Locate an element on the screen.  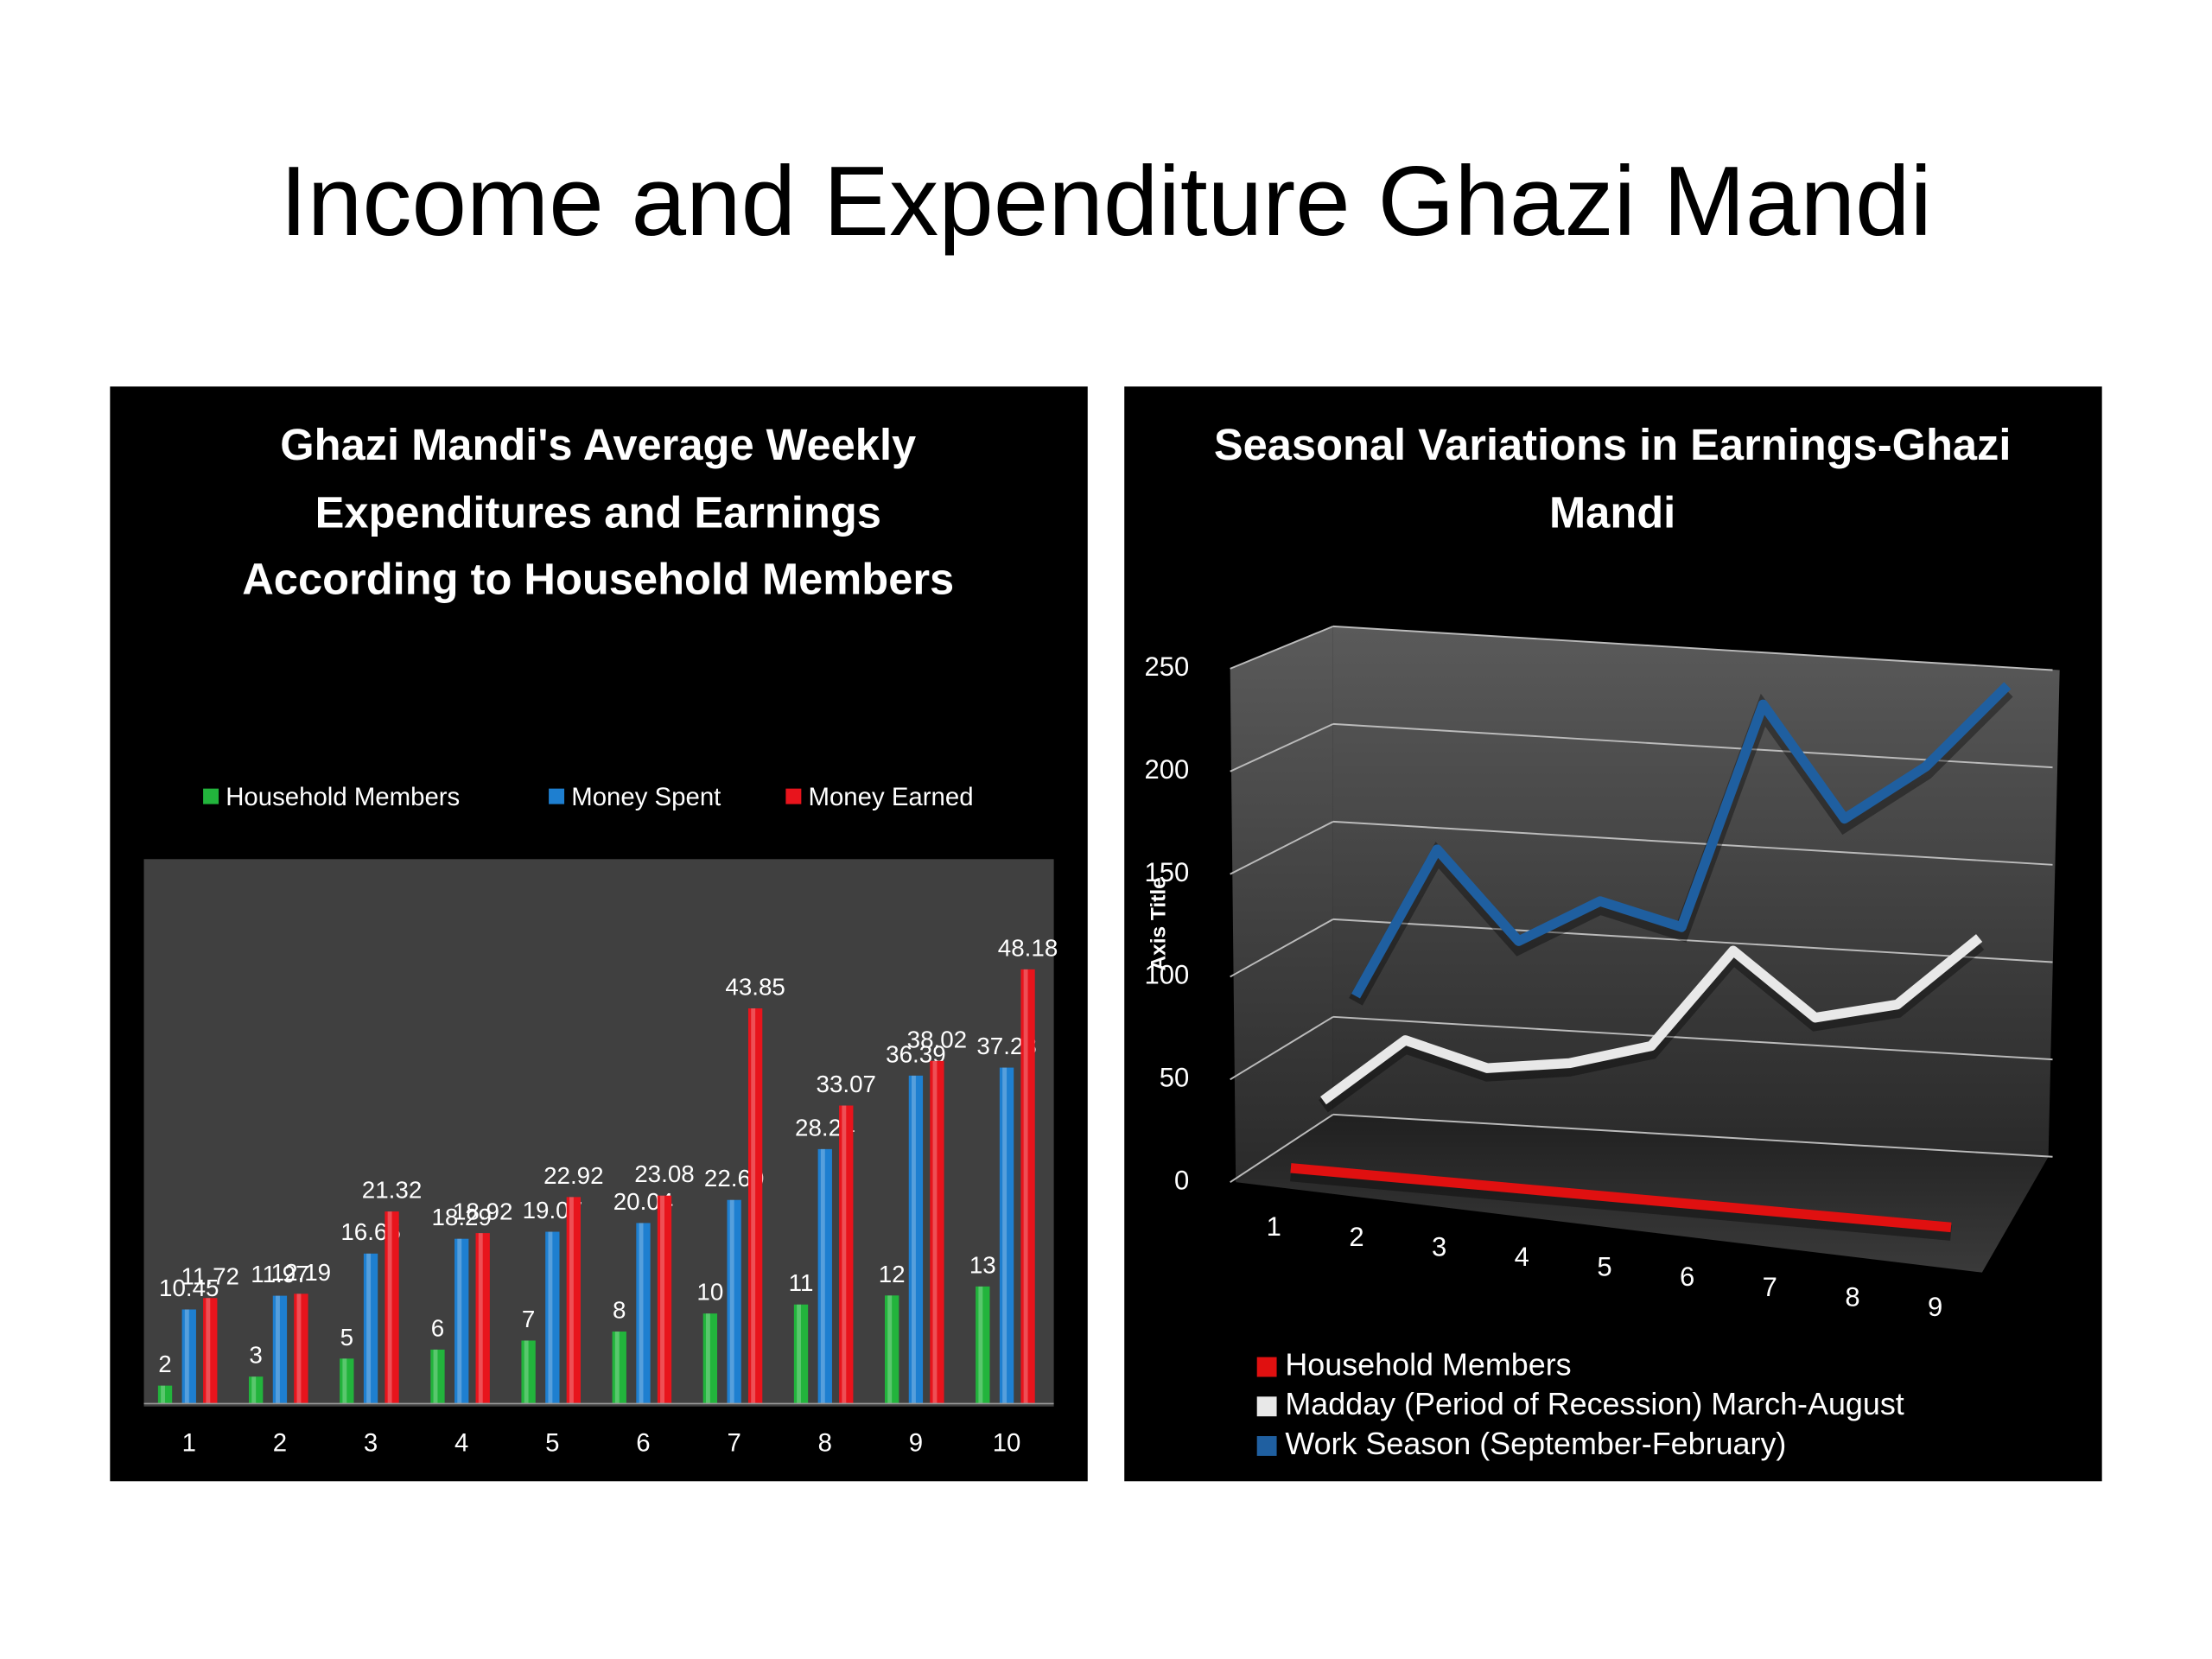
x-tick-label: 10 is located at coordinates (1007, 1443).